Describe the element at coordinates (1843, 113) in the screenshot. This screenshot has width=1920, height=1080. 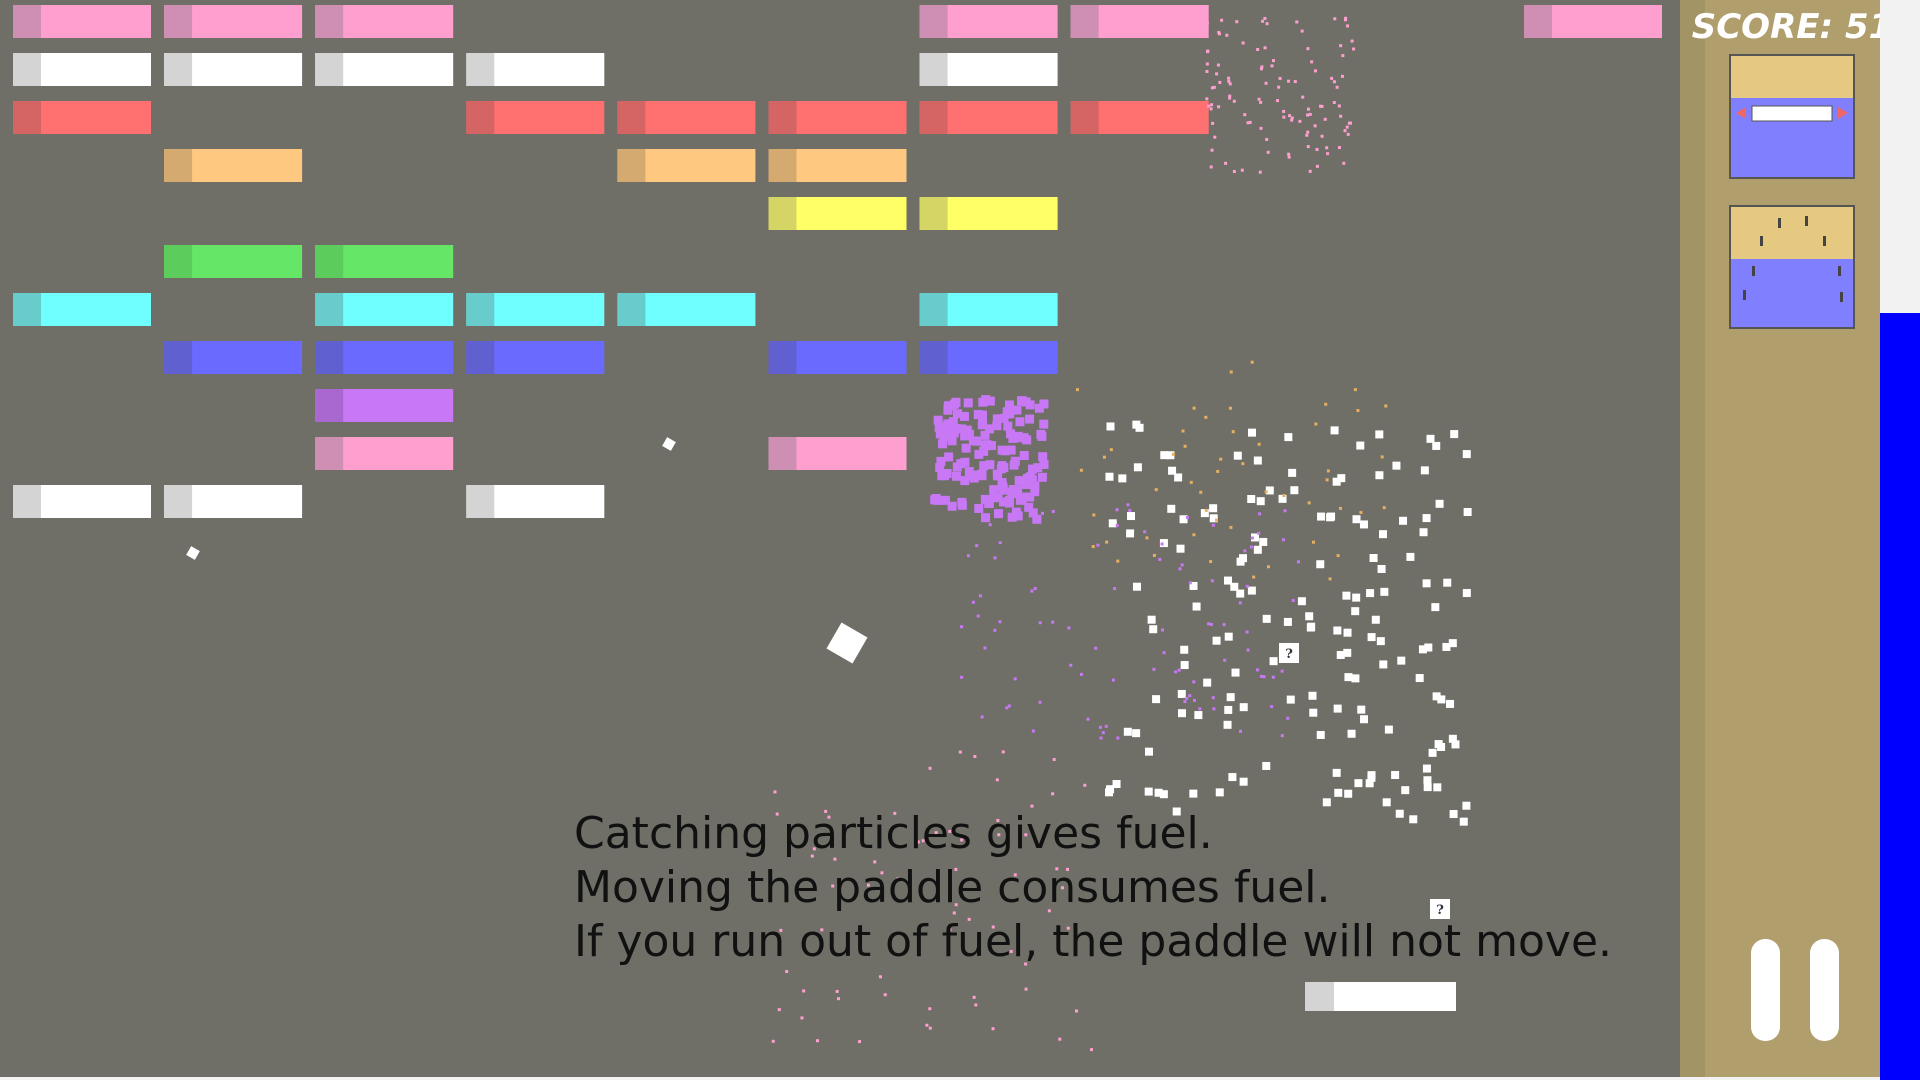
I see `arrow` at that location.